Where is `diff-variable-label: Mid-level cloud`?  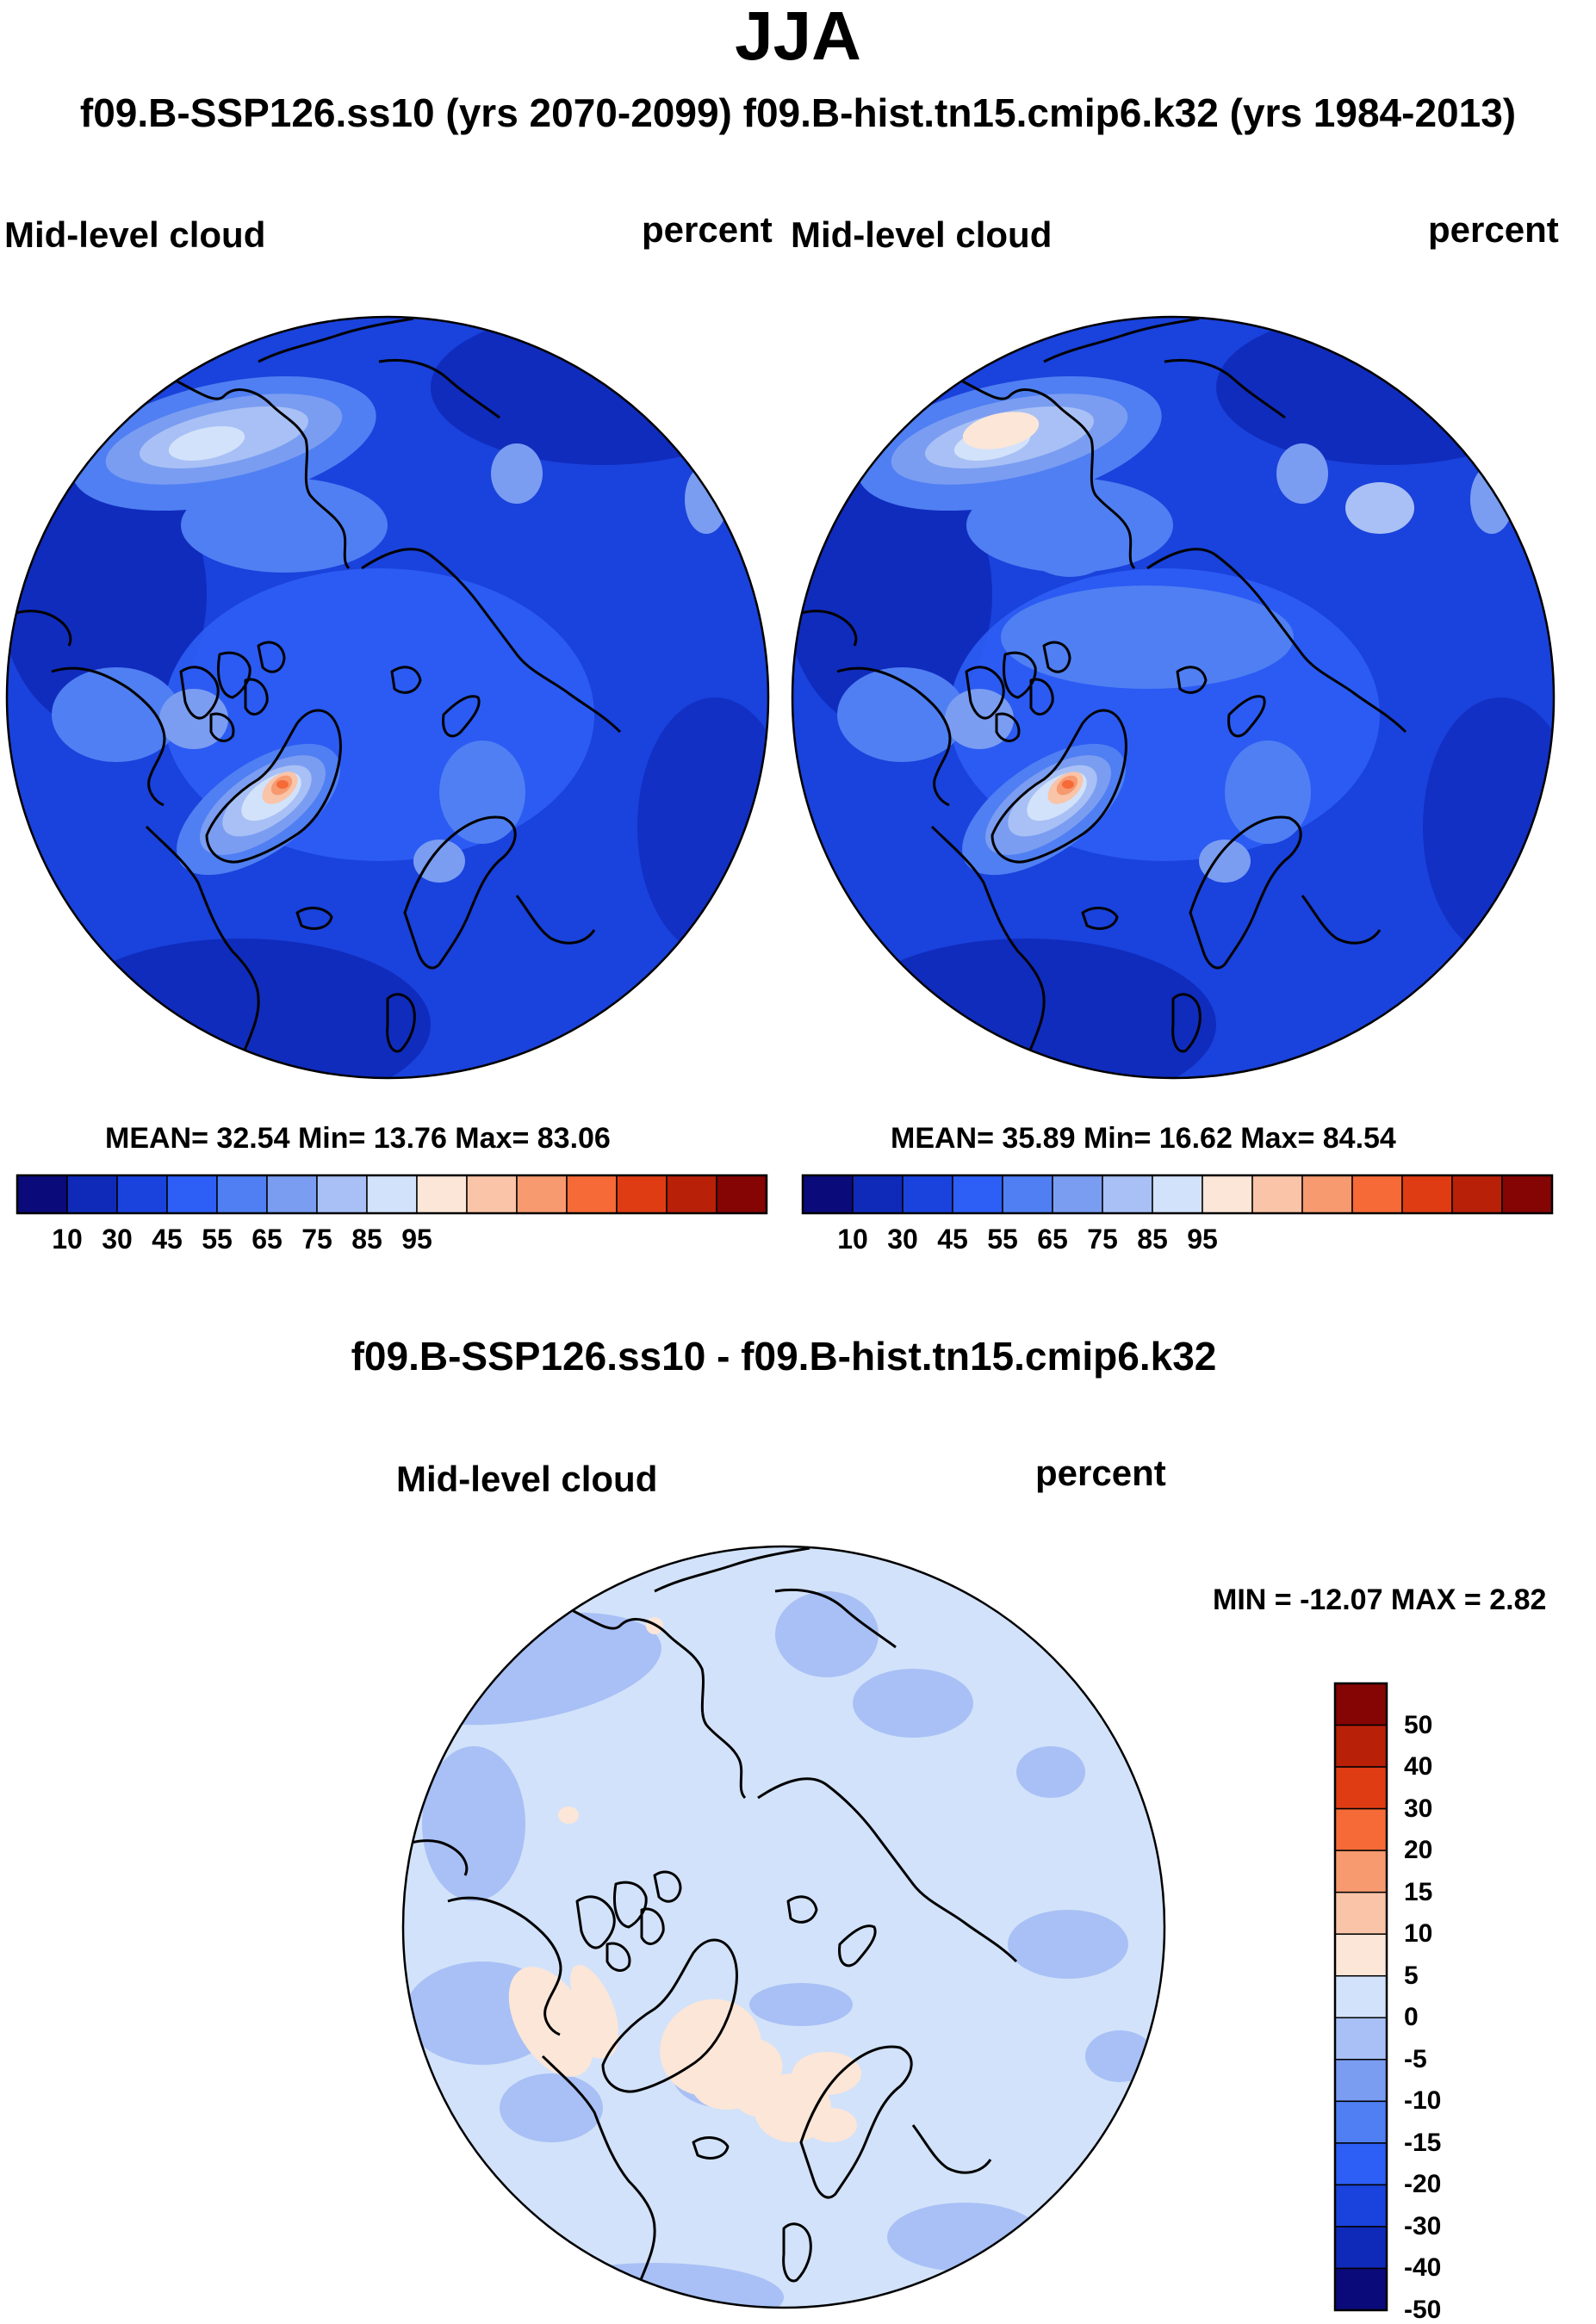
diff-variable-label: Mid-level cloud is located at coordinates (527, 1479).